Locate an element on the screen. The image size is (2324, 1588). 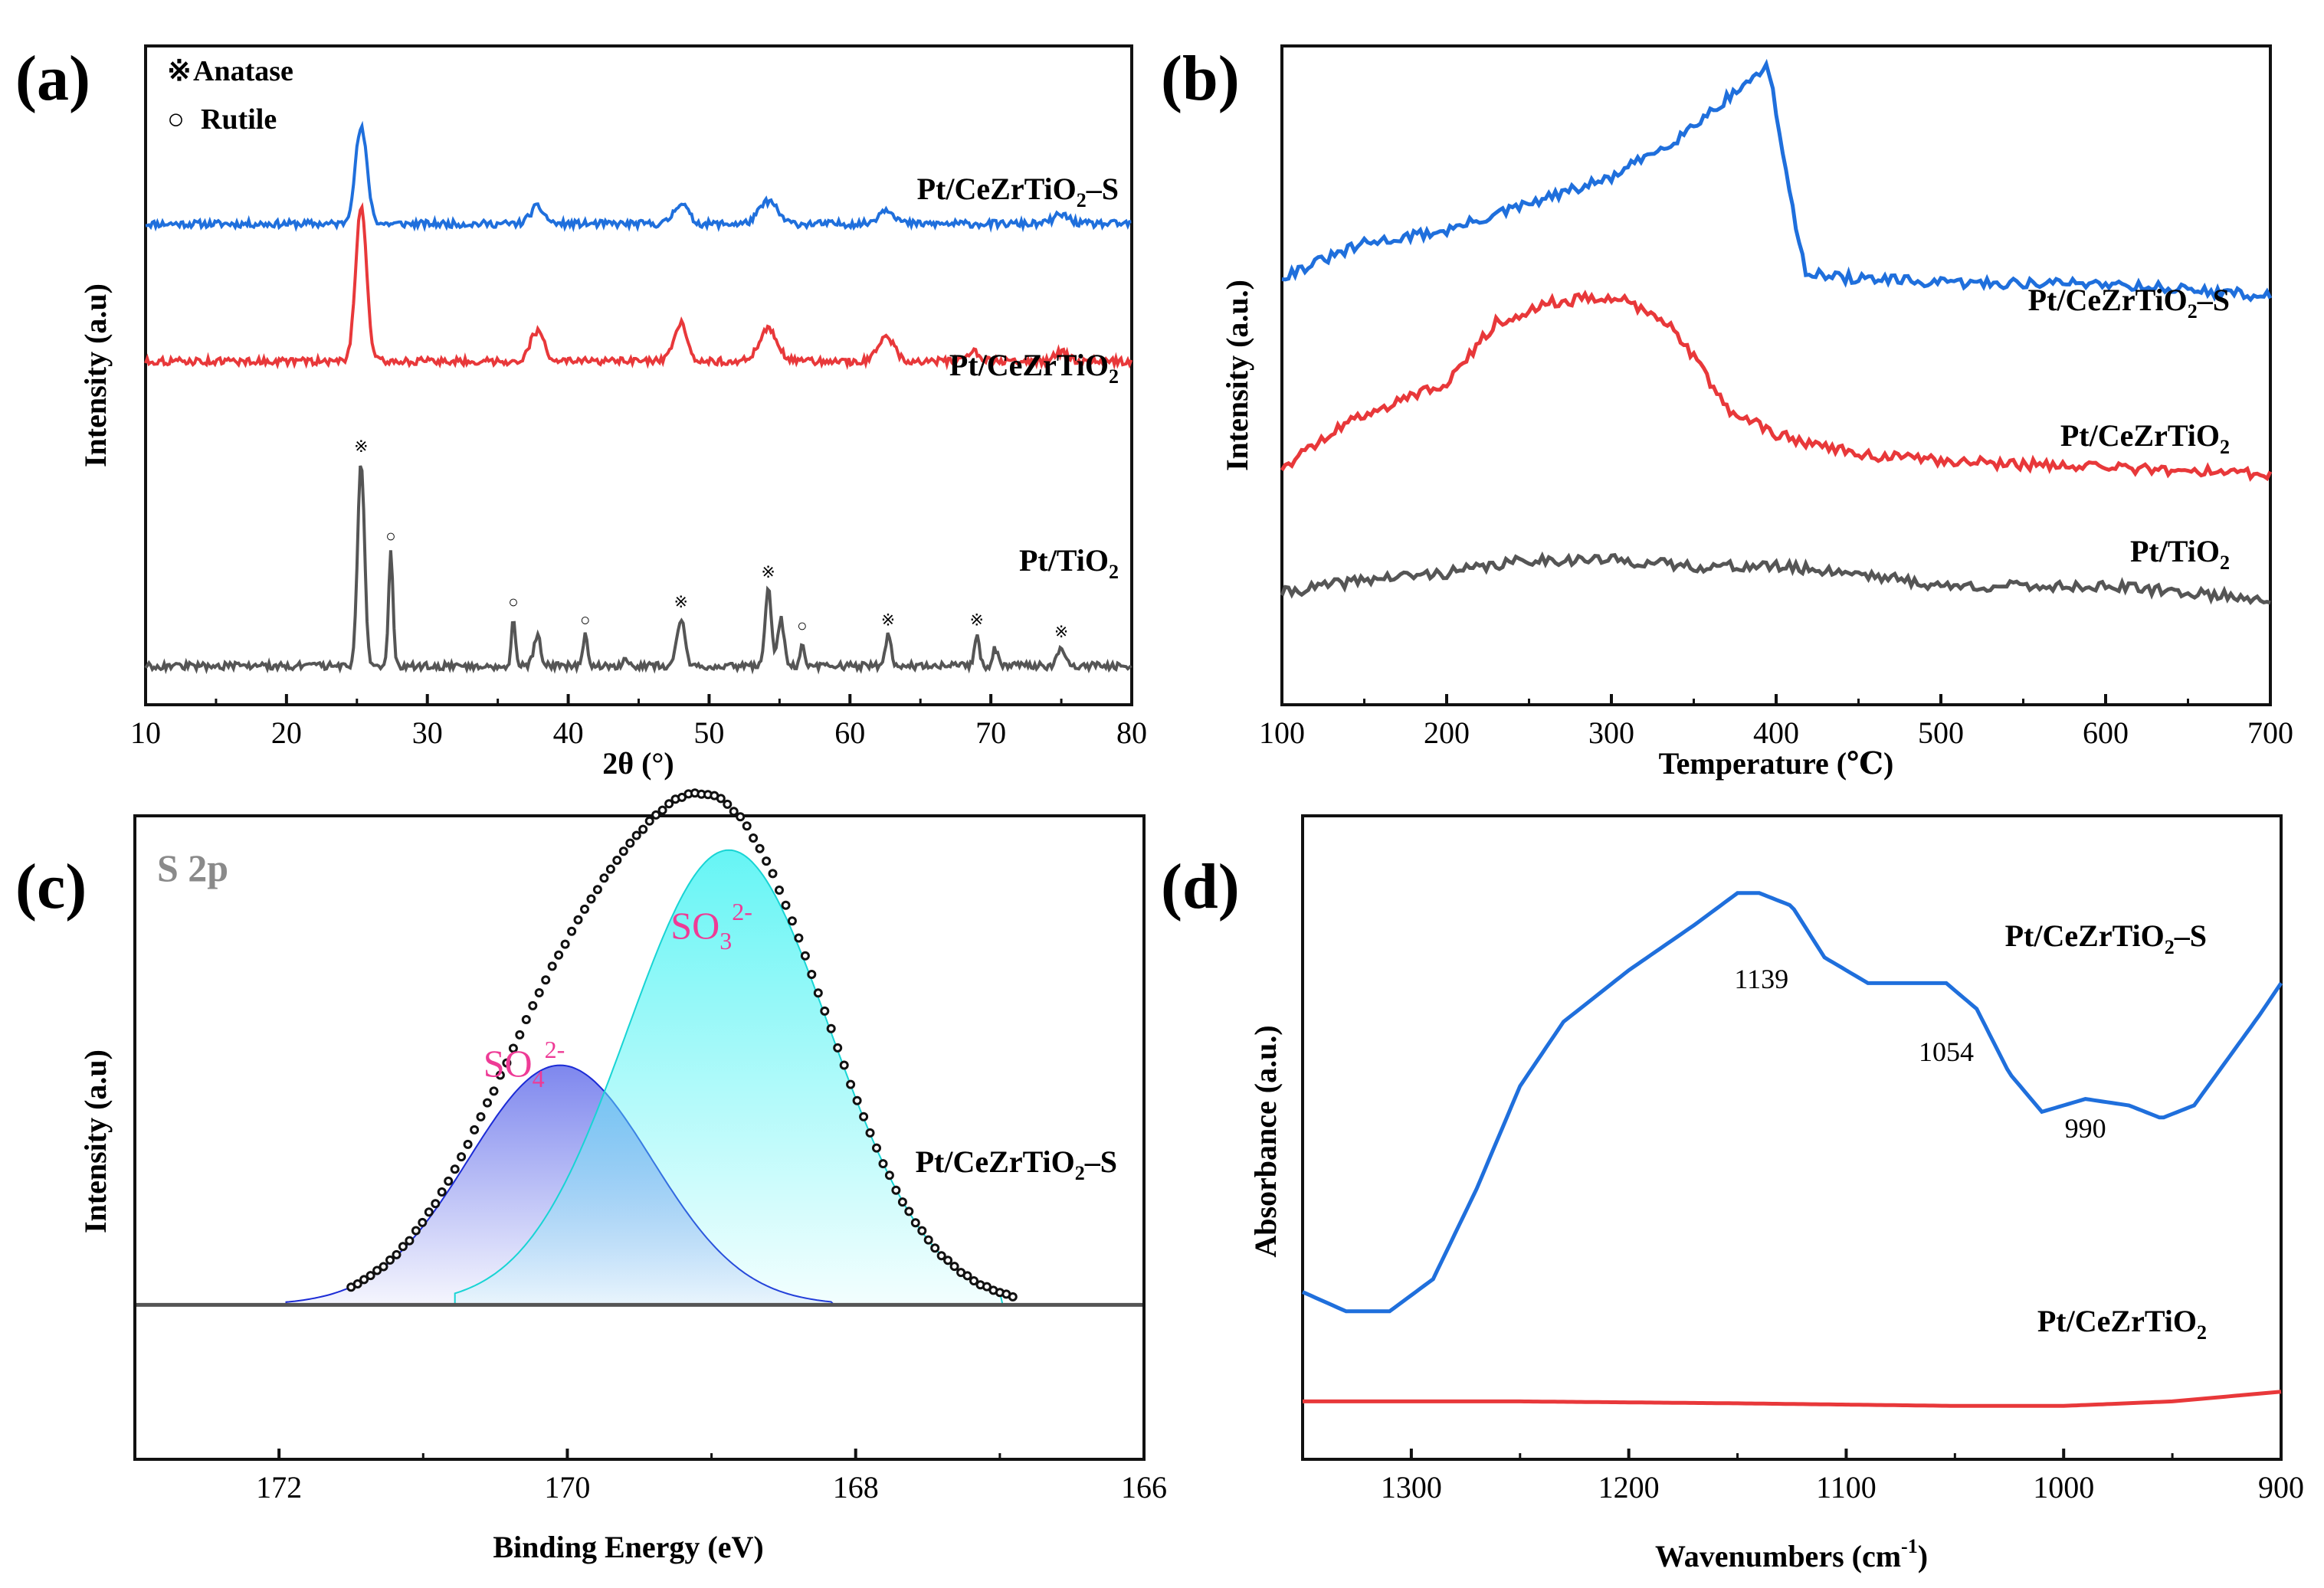
panel-d-x-tick-label-1300: 1300 is located at coordinates (1411, 1487).